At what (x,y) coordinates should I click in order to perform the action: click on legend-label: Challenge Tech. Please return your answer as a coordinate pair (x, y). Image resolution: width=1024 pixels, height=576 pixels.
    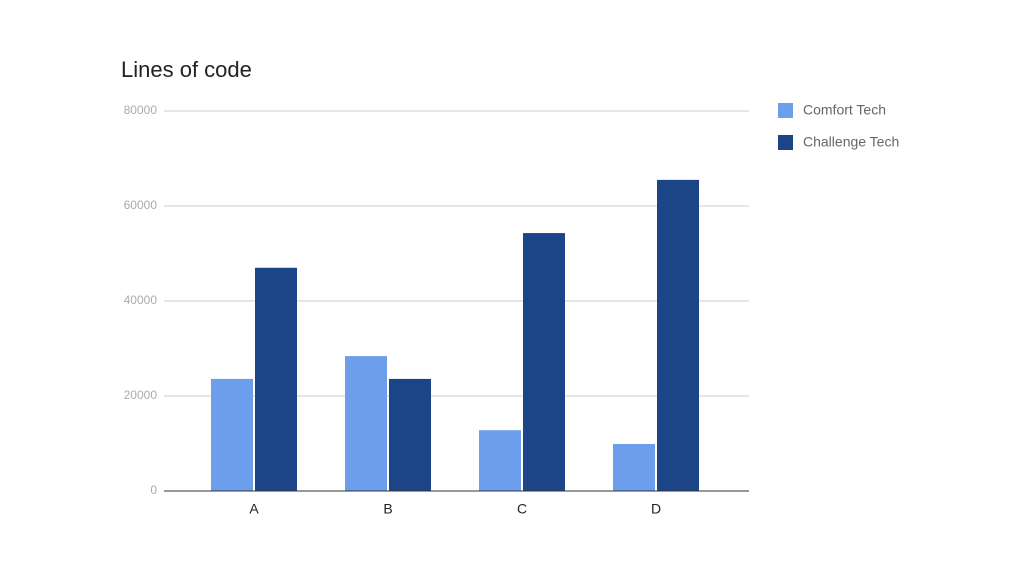
    Looking at the image, I should click on (851, 142).